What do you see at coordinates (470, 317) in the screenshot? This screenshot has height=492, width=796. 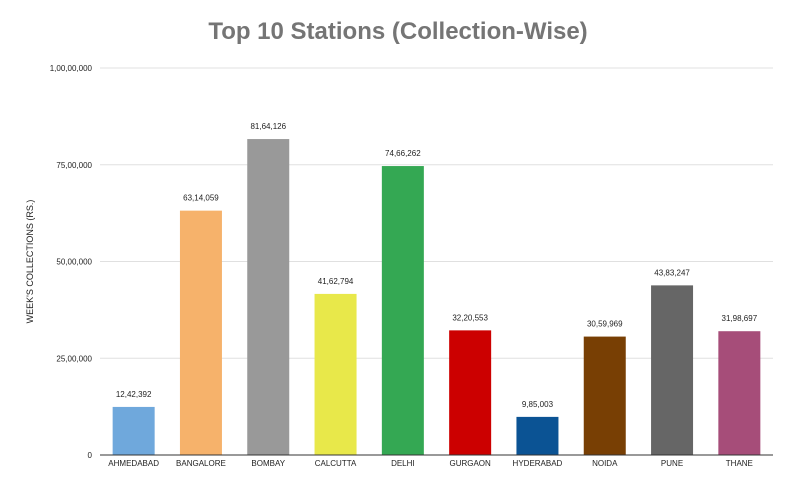 I see `data-label: 32,20,553` at bounding box center [470, 317].